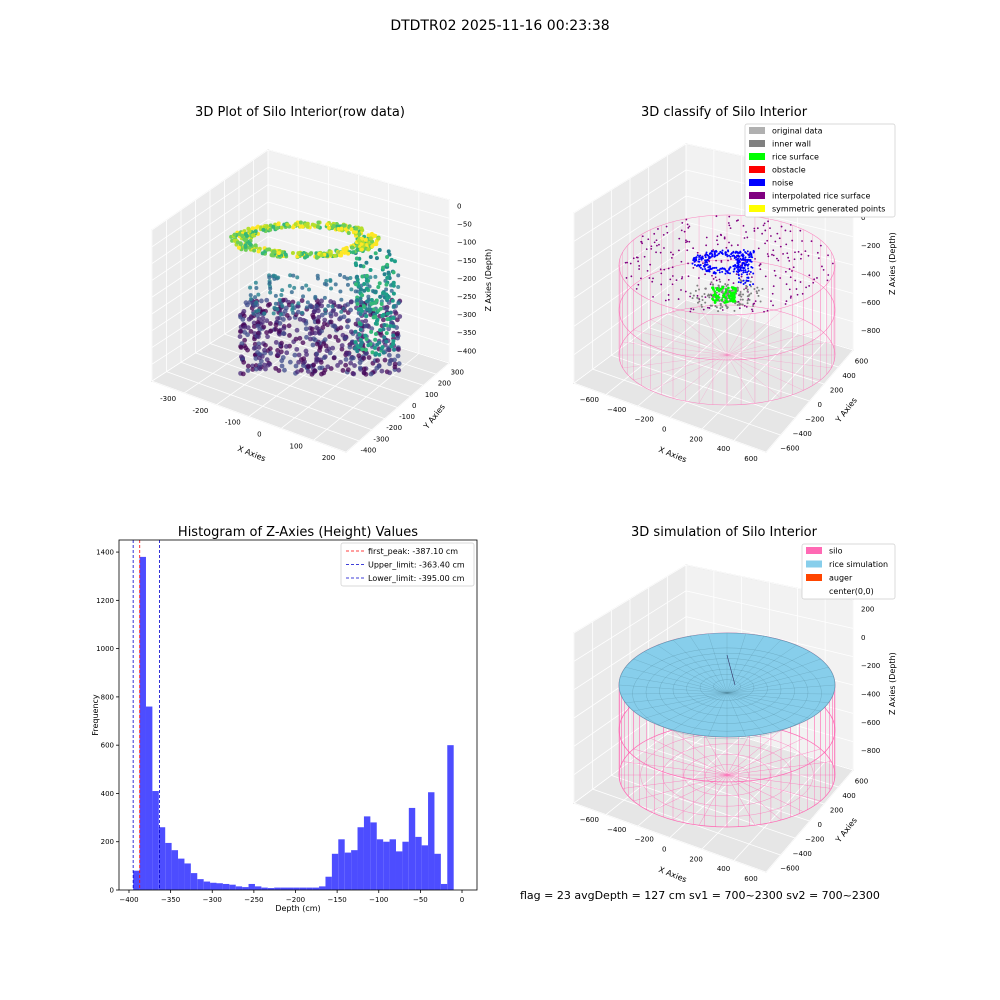 The width and height of the screenshot is (1000, 1000). I want to click on x-tick-label: 0, so click(664, 850).